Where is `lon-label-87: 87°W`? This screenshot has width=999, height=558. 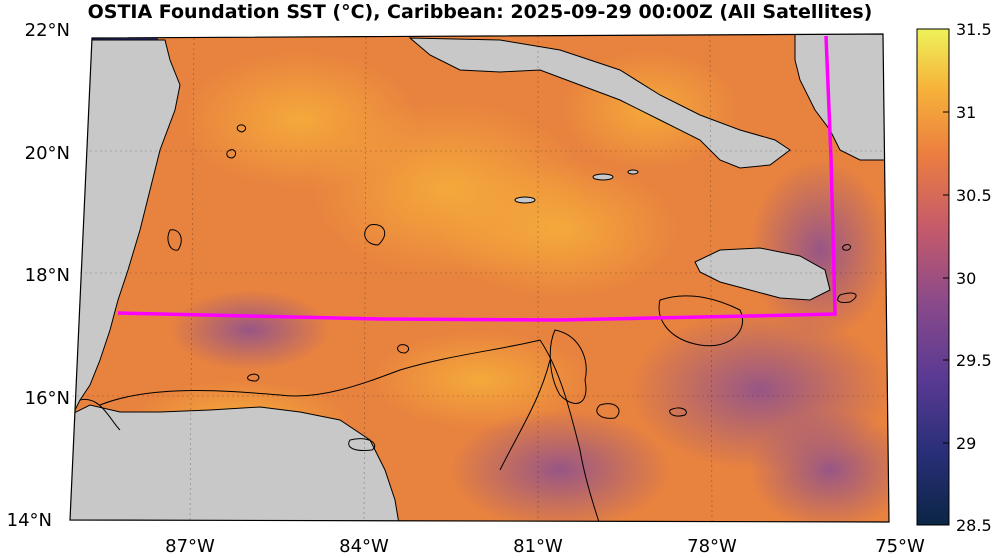
lon-label-87: 87°W is located at coordinates (190, 546).